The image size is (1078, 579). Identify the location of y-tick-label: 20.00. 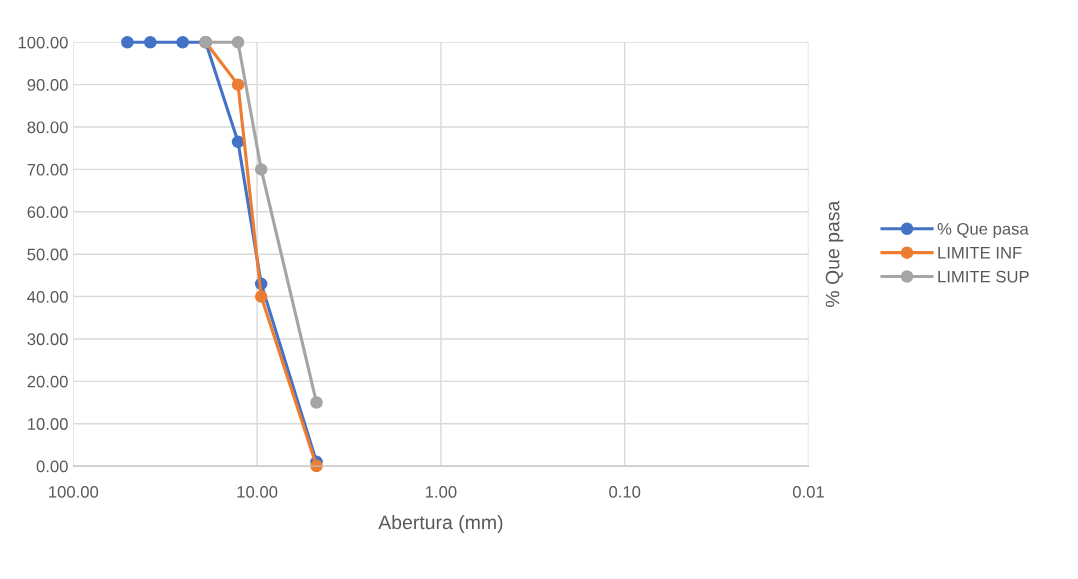
(47, 381).